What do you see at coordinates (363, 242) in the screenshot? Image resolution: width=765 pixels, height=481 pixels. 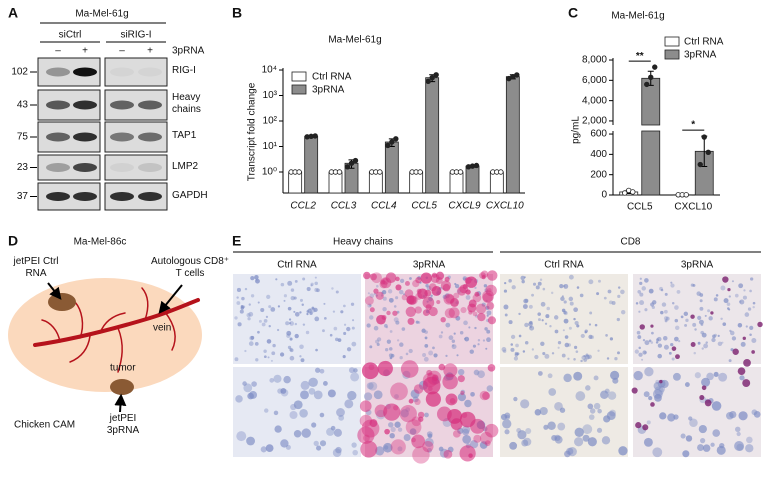 I see `group-title: Heavy chains` at bounding box center [363, 242].